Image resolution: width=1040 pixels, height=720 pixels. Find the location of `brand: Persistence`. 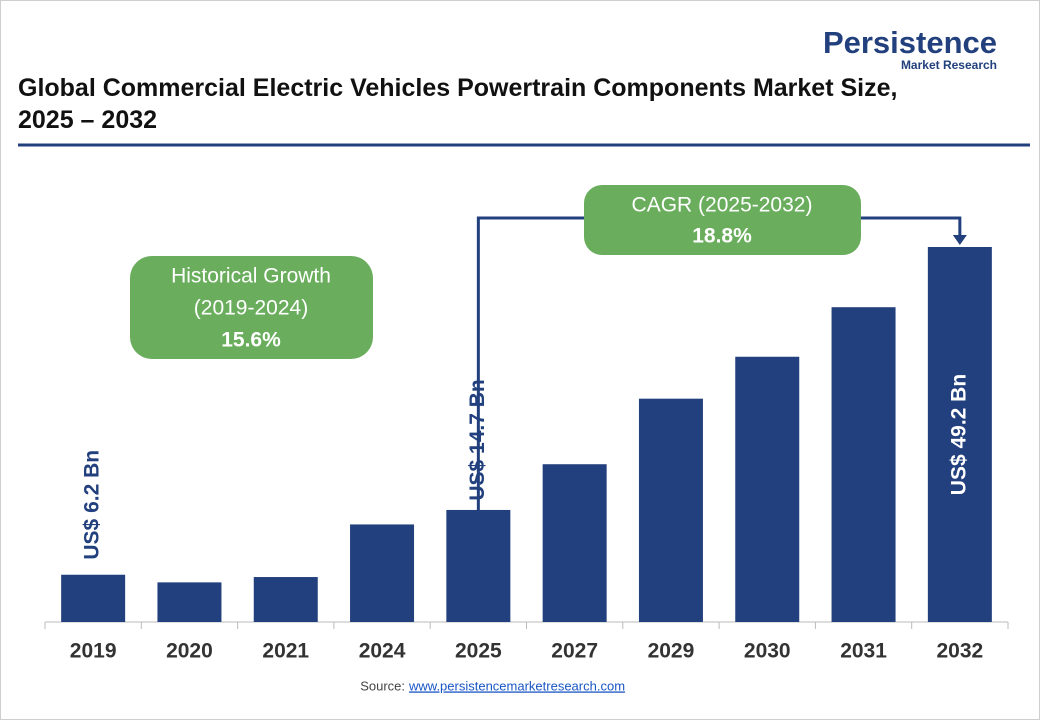

brand: Persistence is located at coordinates (910, 42).